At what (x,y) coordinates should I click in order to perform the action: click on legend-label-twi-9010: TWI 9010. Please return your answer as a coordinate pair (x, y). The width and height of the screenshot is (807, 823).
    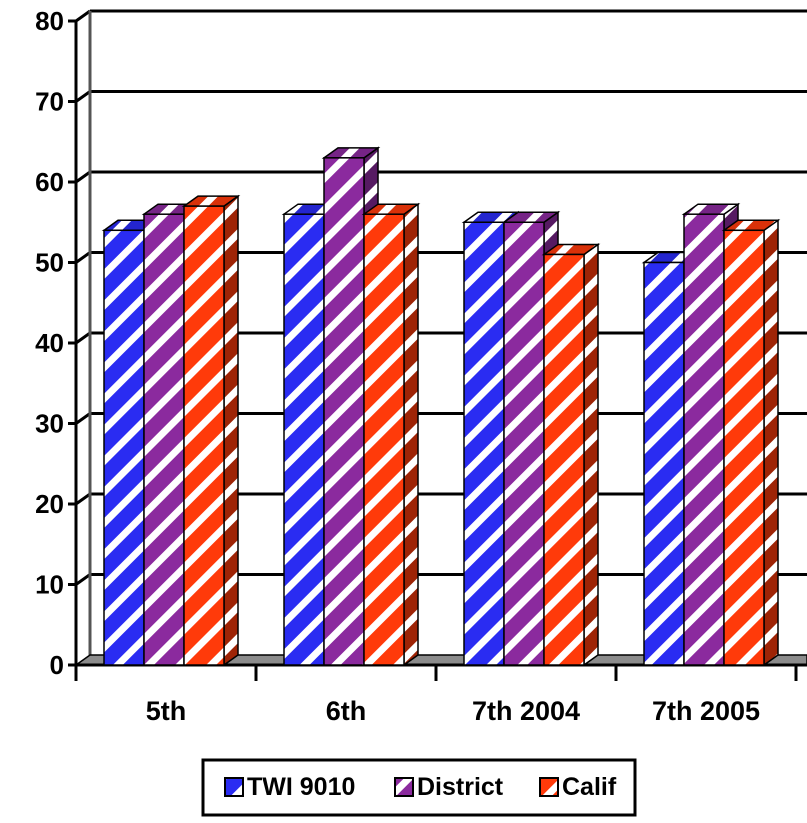
    Looking at the image, I should click on (301, 787).